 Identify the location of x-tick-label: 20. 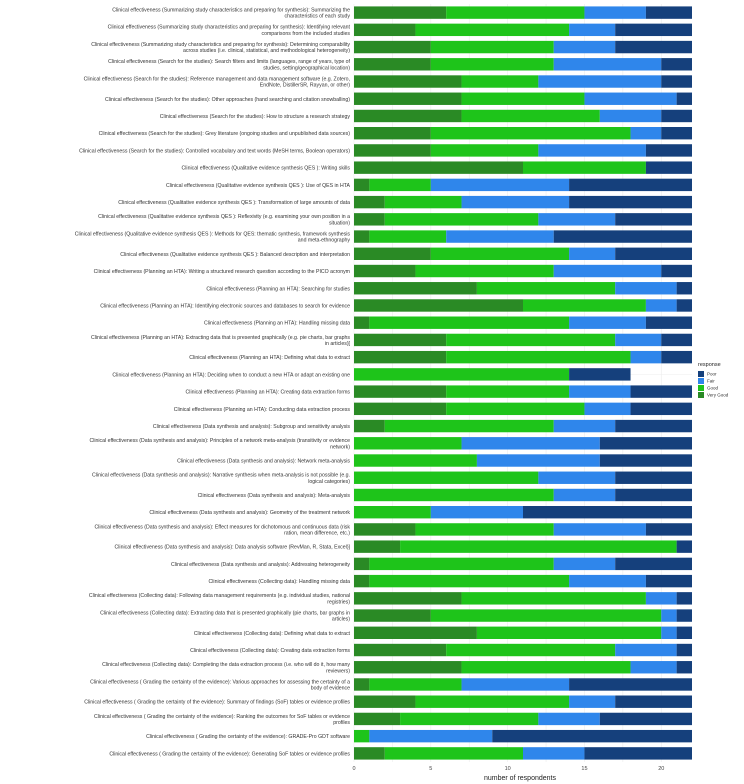
(661, 769).